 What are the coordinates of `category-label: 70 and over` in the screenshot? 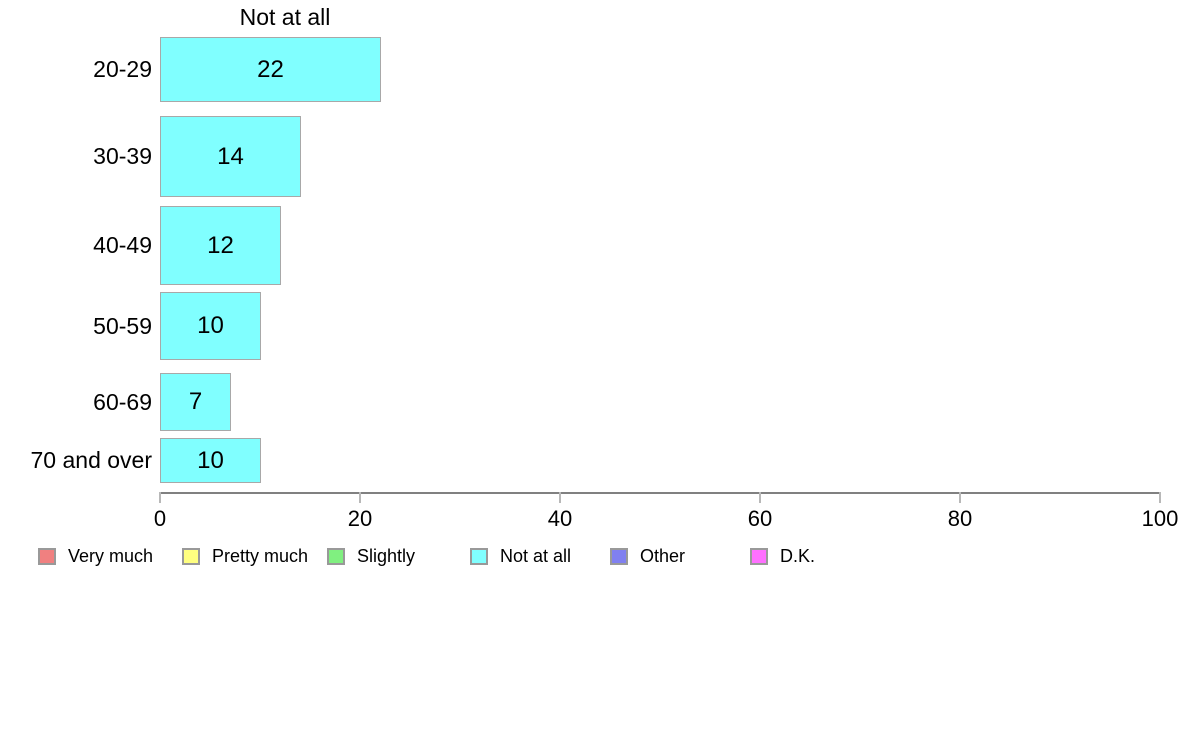 It's located at (91, 460).